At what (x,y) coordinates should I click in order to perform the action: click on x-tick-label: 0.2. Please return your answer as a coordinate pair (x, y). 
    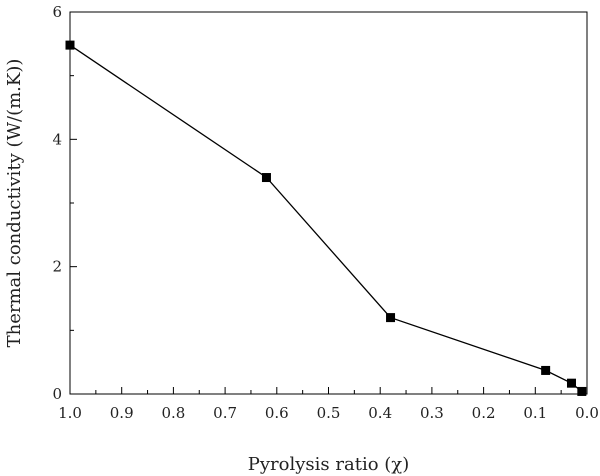
    Looking at the image, I should click on (484, 413).